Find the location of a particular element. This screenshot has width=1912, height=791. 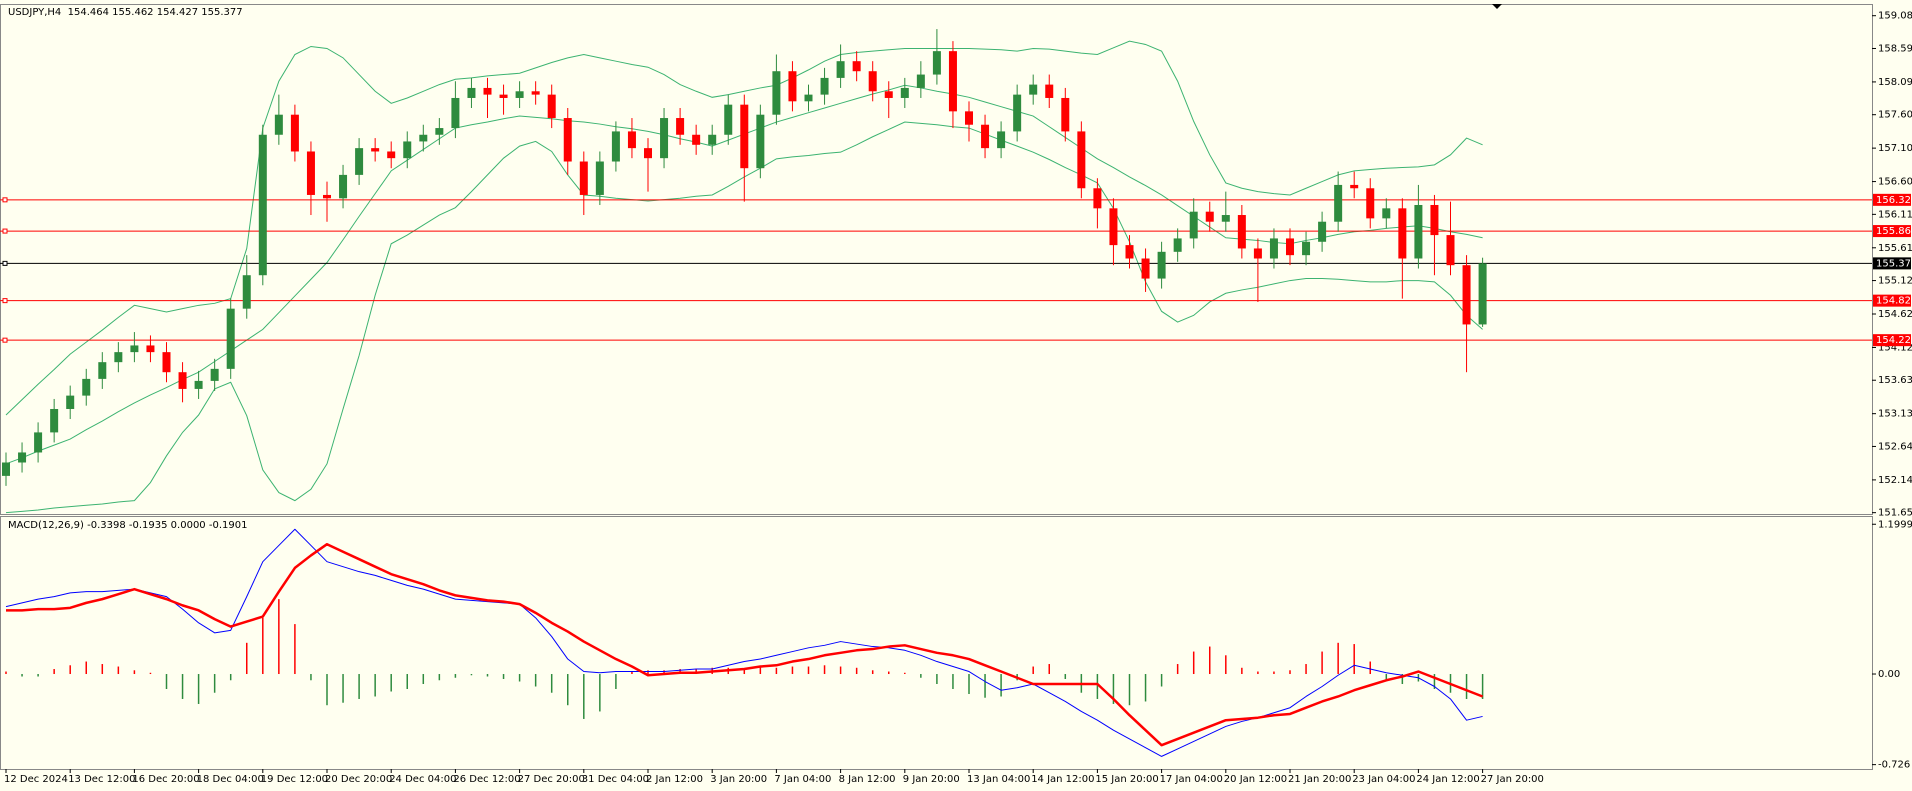

x-tick-label: 16 Dec 20:00 is located at coordinates (165, 779).